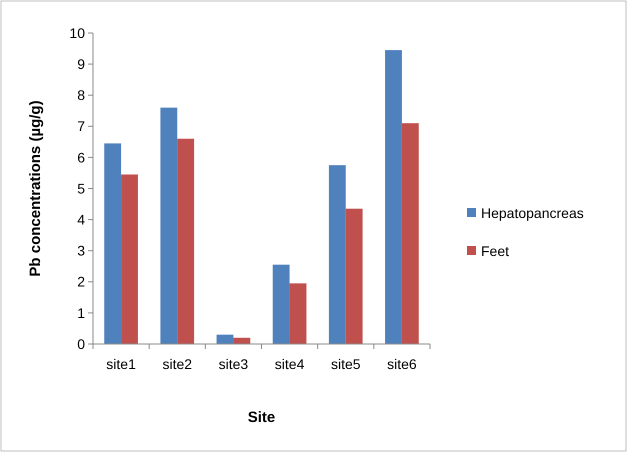 Image resolution: width=627 pixels, height=452 pixels. Describe the element at coordinates (81, 250) in the screenshot. I see `y-tick-label: 3` at that location.